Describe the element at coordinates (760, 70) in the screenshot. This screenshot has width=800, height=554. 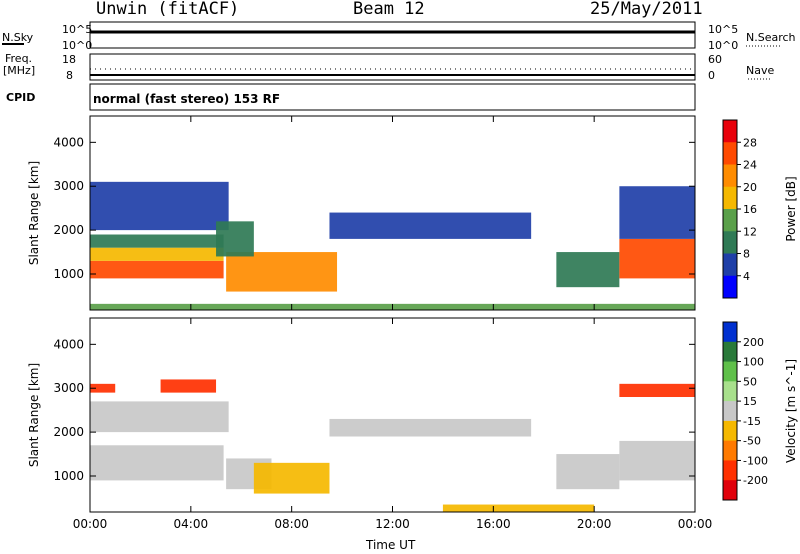
I see `nave-label: Nave` at that location.